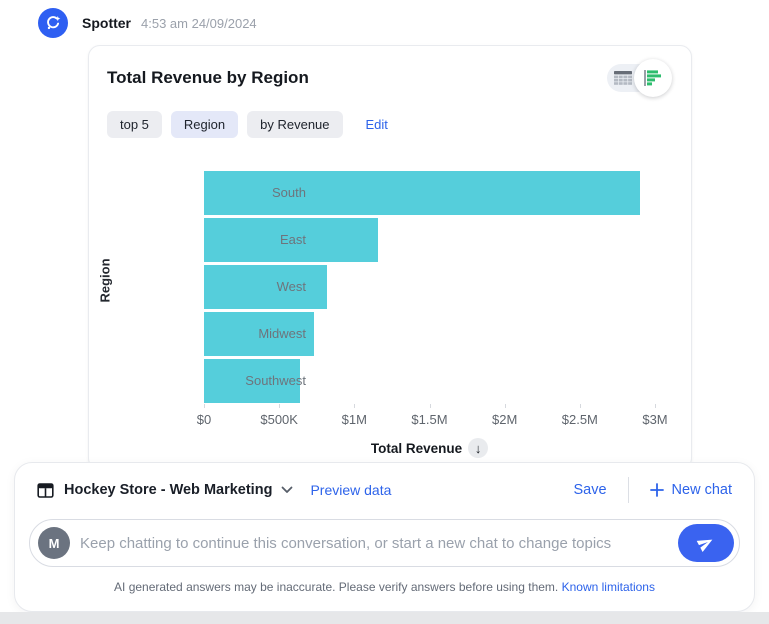 The image size is (769, 624). I want to click on chip-by-revenue: by Revenue, so click(295, 124).